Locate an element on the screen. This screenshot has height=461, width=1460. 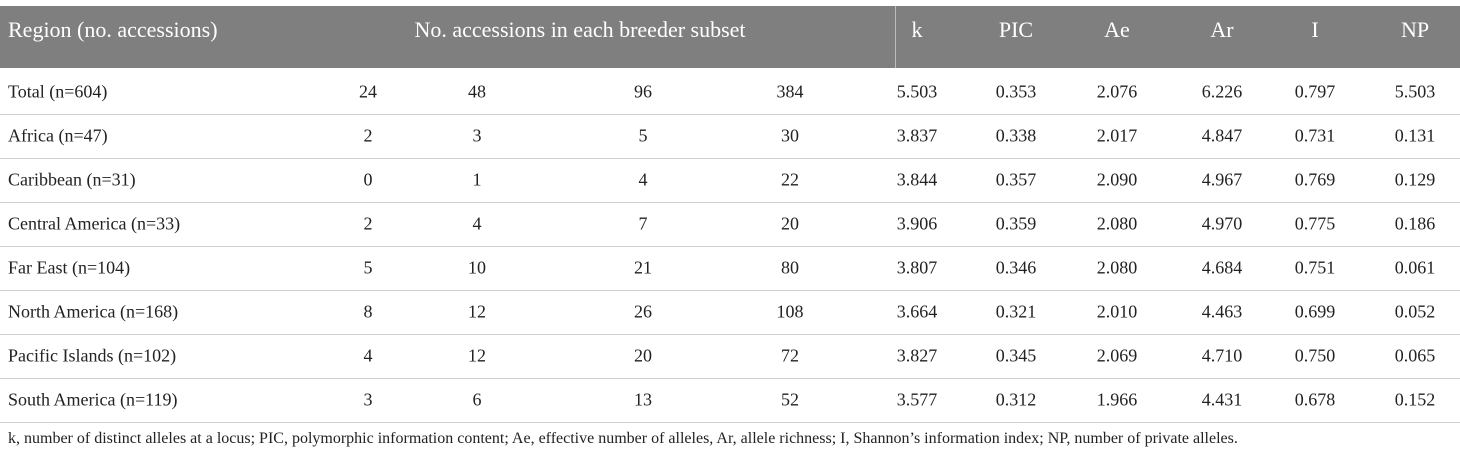
table-cell: 22 is located at coordinates (790, 179).